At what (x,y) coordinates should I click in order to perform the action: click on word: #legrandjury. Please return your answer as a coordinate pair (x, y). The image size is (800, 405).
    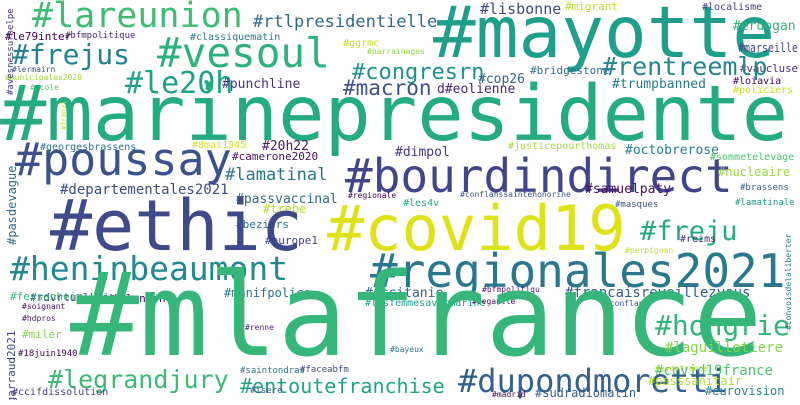
    Looking at the image, I should click on (138, 379).